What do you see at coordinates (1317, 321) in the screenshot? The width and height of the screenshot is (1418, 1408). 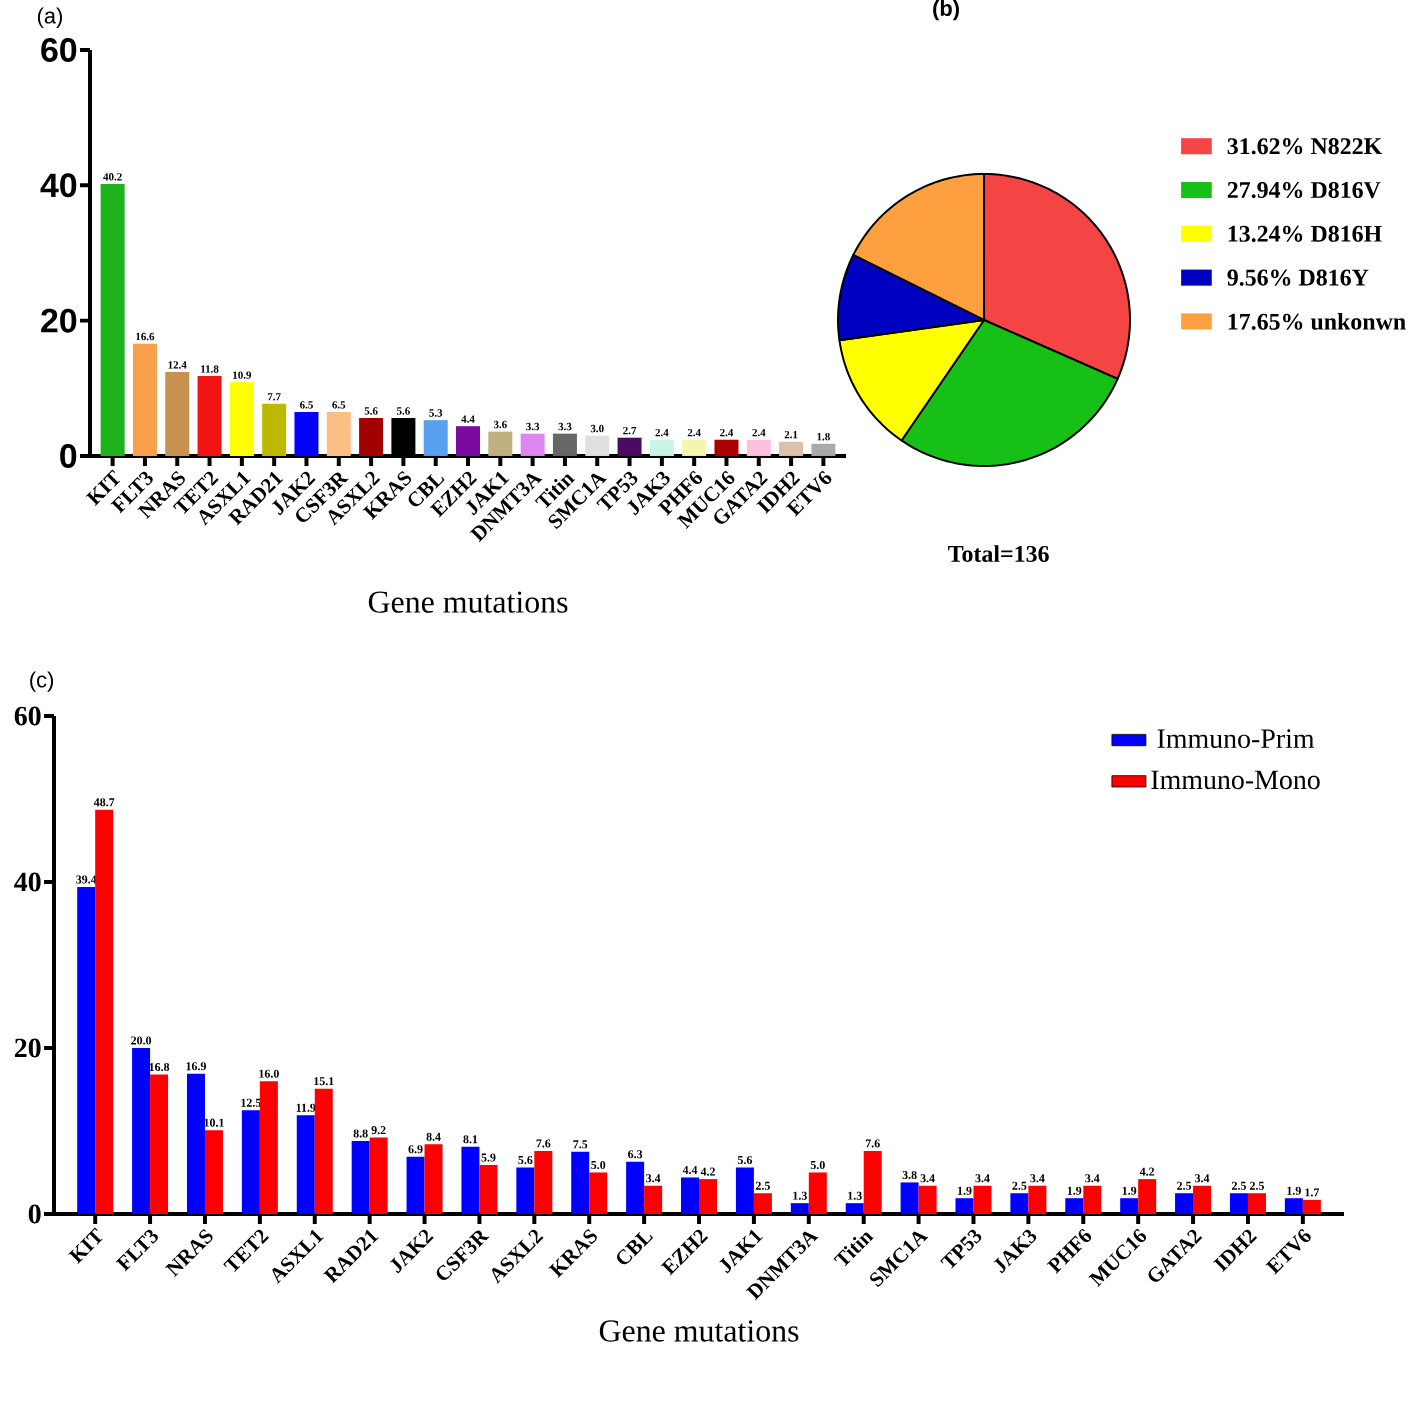 I see `legend-label: 17.65% unkonwn` at bounding box center [1317, 321].